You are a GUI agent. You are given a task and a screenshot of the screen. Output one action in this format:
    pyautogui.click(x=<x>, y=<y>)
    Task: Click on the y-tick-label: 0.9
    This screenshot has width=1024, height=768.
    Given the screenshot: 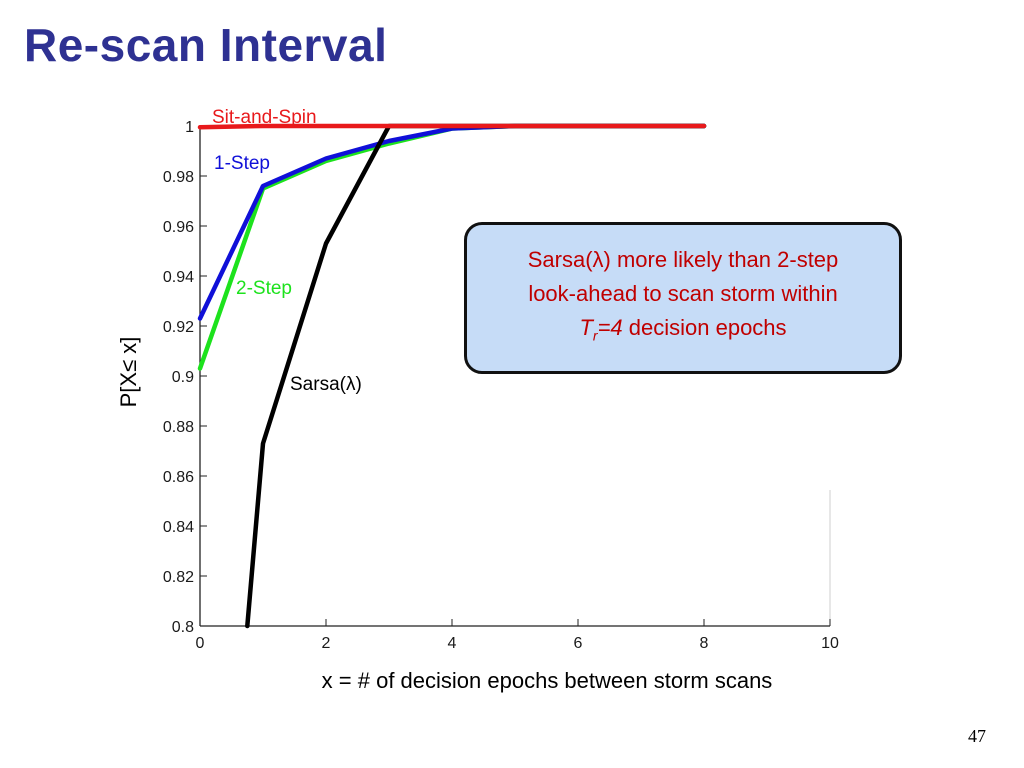 What is the action you would take?
    pyautogui.click(x=183, y=377)
    